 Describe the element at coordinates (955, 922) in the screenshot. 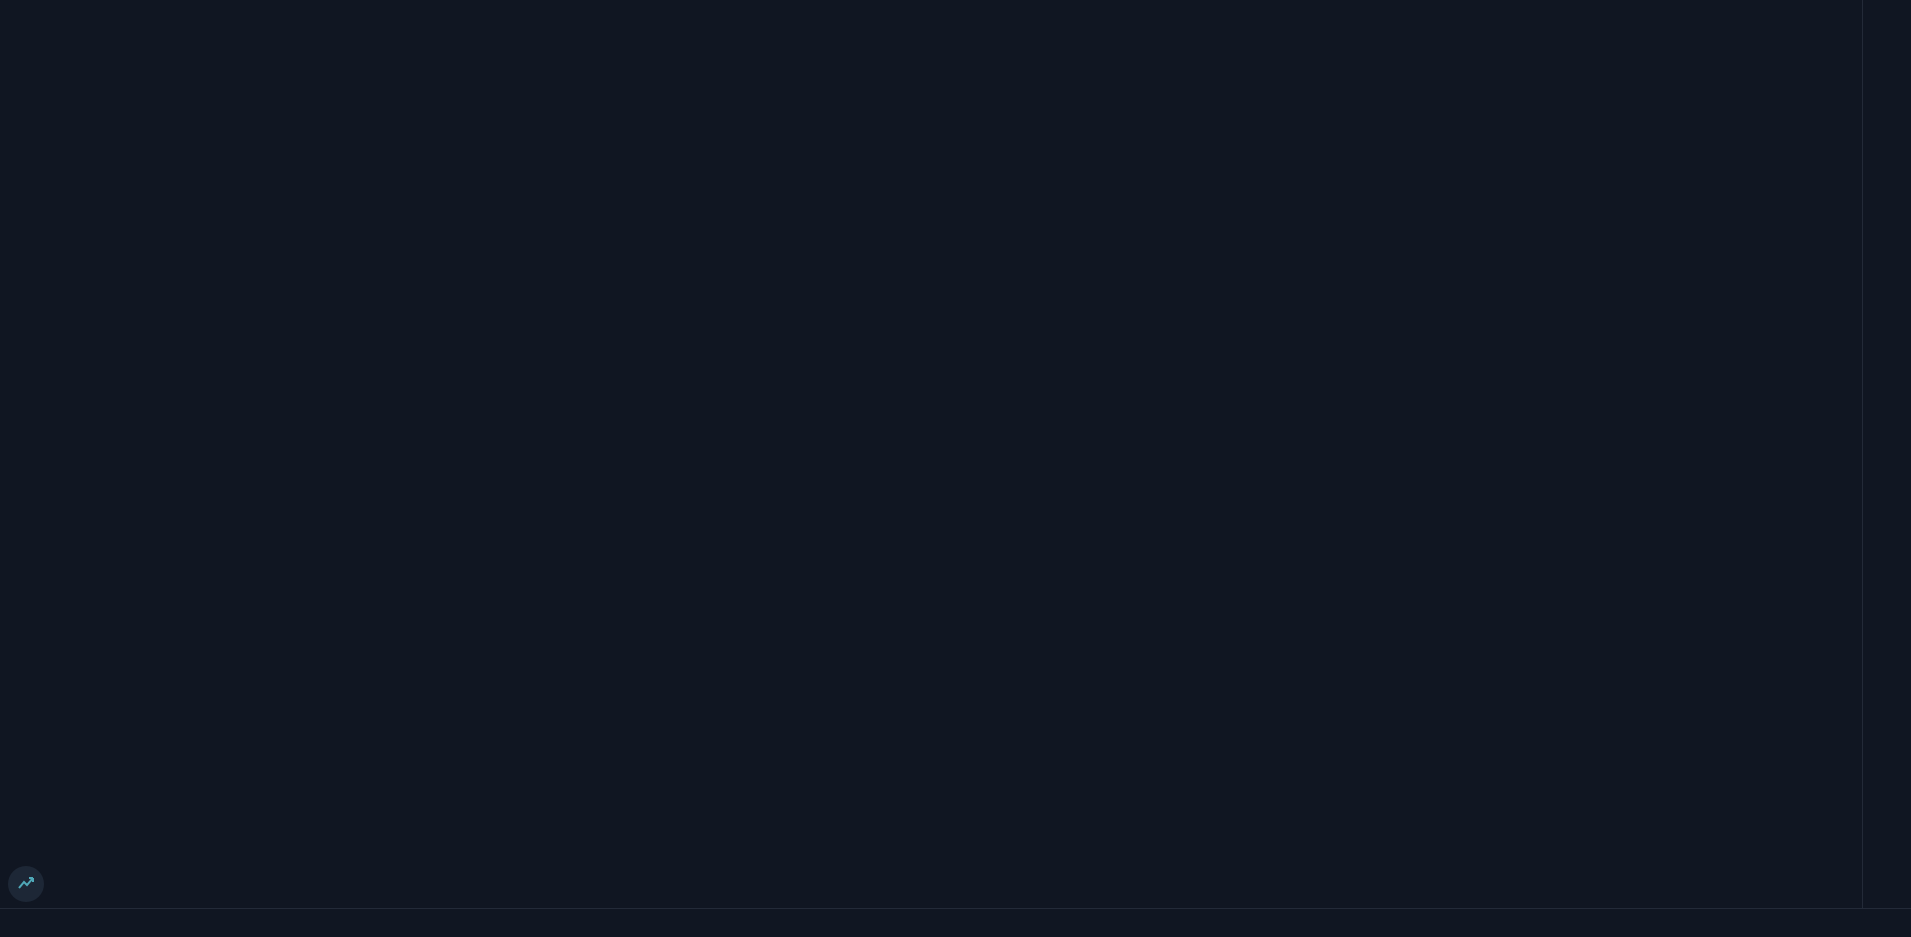

I see `time-axis` at that location.